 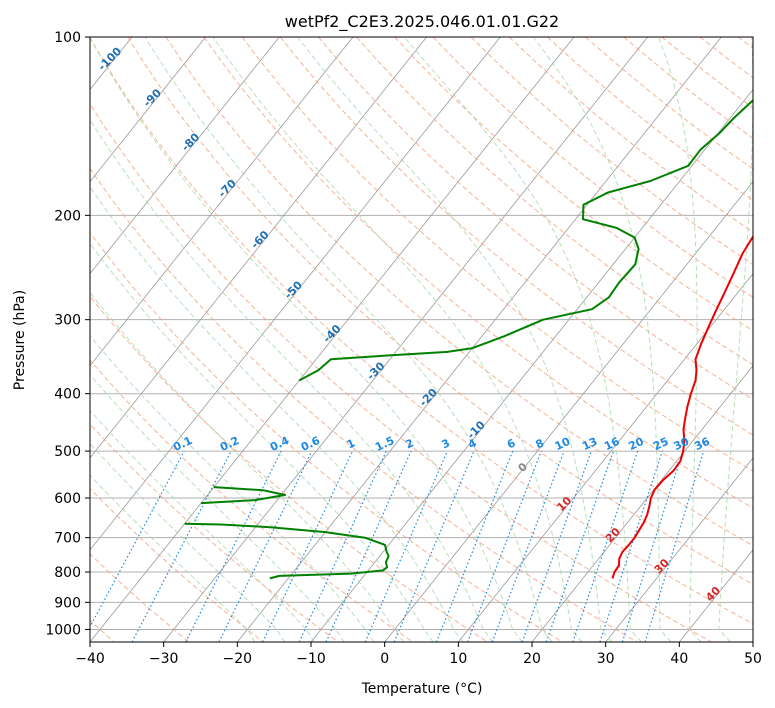 I want to click on x-tick-label: 30, so click(x=606, y=659).